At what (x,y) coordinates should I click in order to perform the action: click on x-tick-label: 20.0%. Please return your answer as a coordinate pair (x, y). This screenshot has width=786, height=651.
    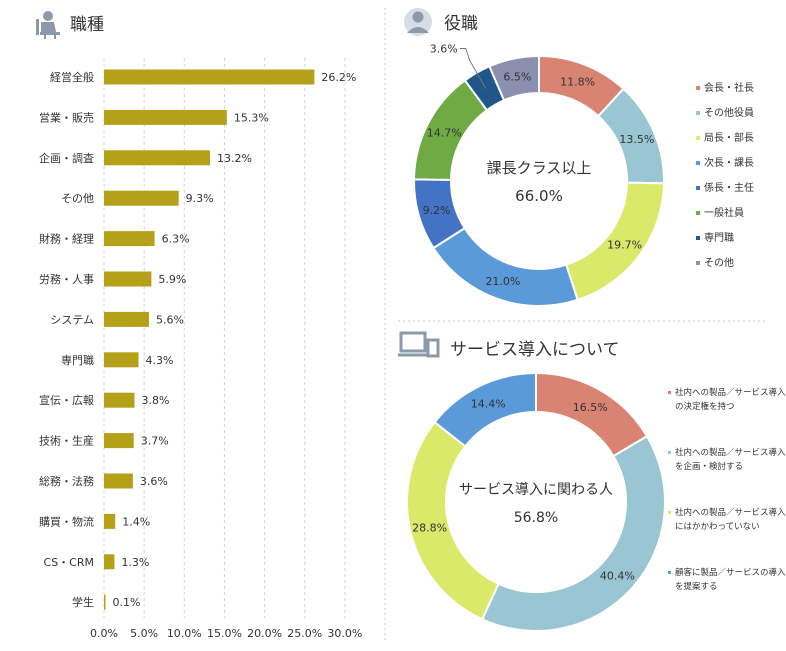
    Looking at the image, I should click on (264, 633).